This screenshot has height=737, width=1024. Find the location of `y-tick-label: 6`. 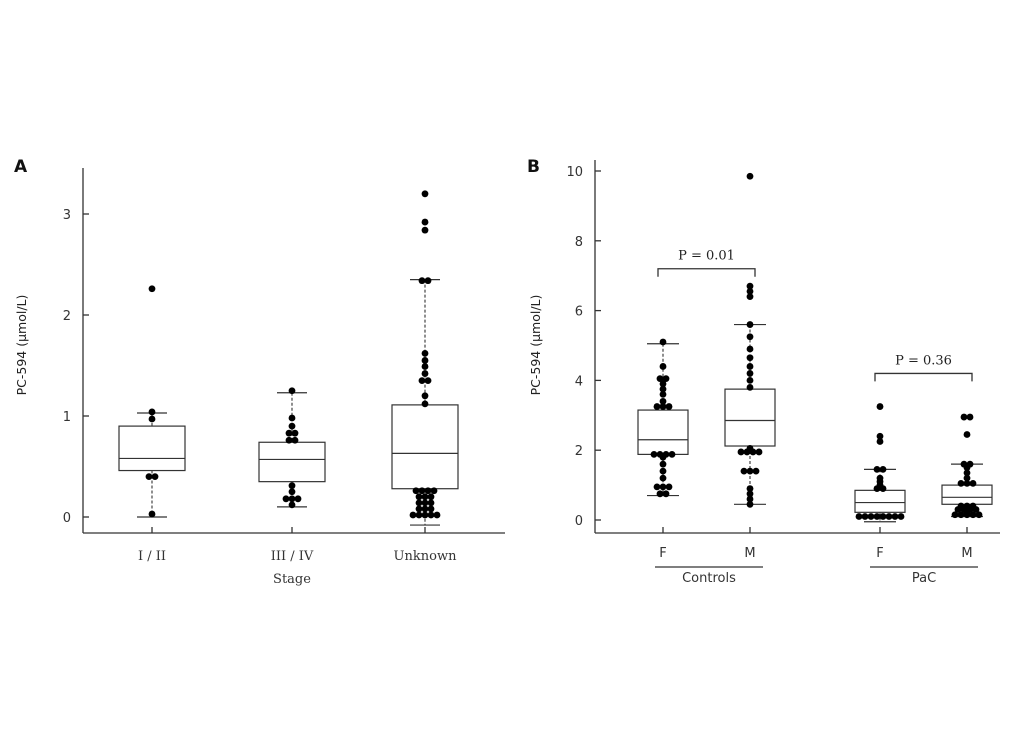

y-tick-label: 6 is located at coordinates (579, 312).